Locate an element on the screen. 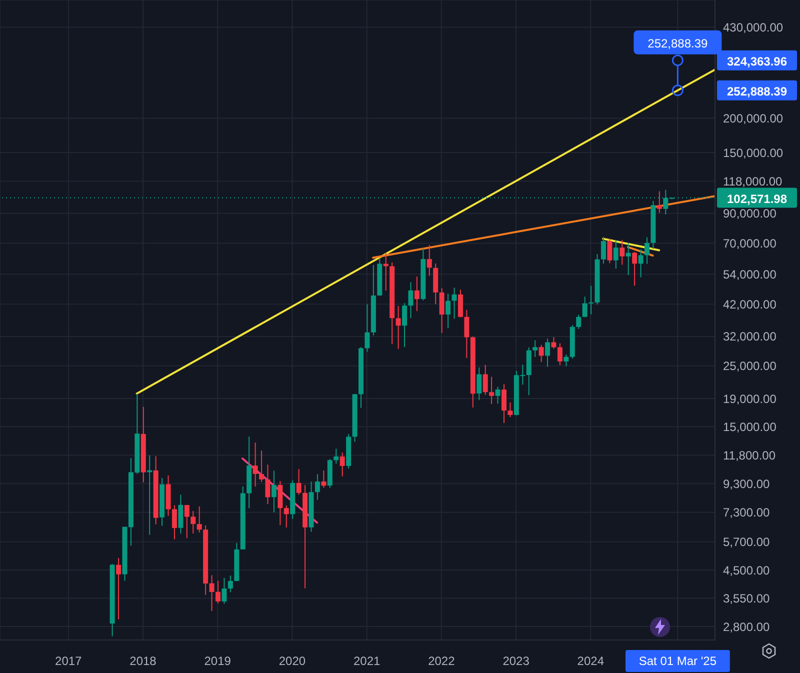  text: 324,363.96 is located at coordinates (757, 61).